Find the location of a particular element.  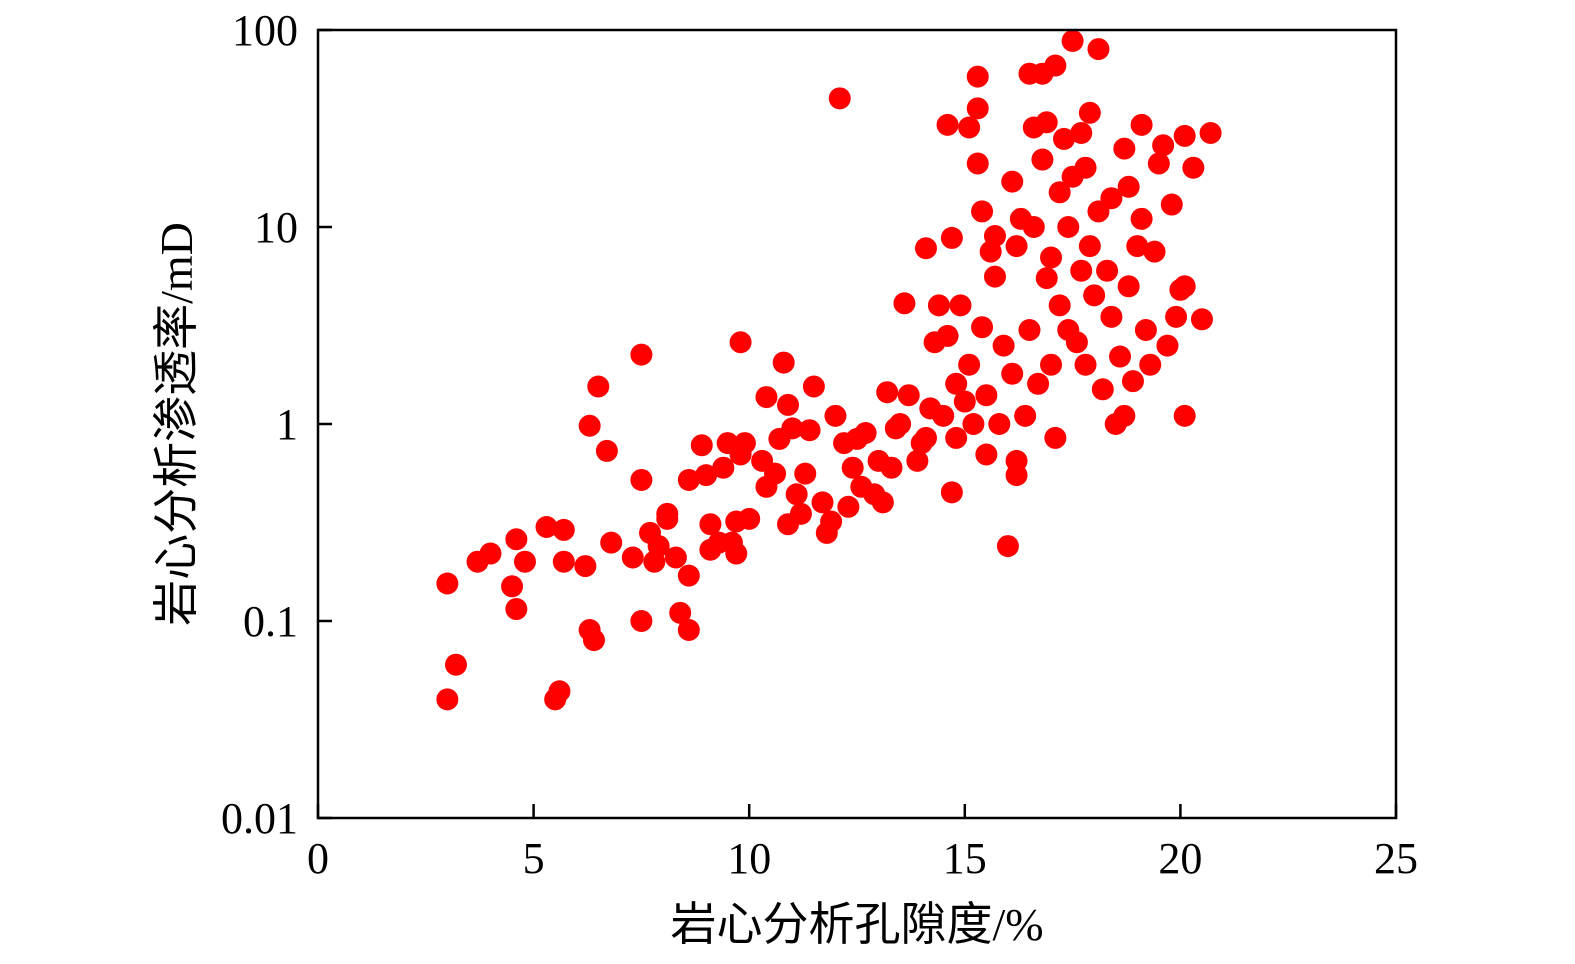

y-tick-label: 0.1 is located at coordinates (270, 621).